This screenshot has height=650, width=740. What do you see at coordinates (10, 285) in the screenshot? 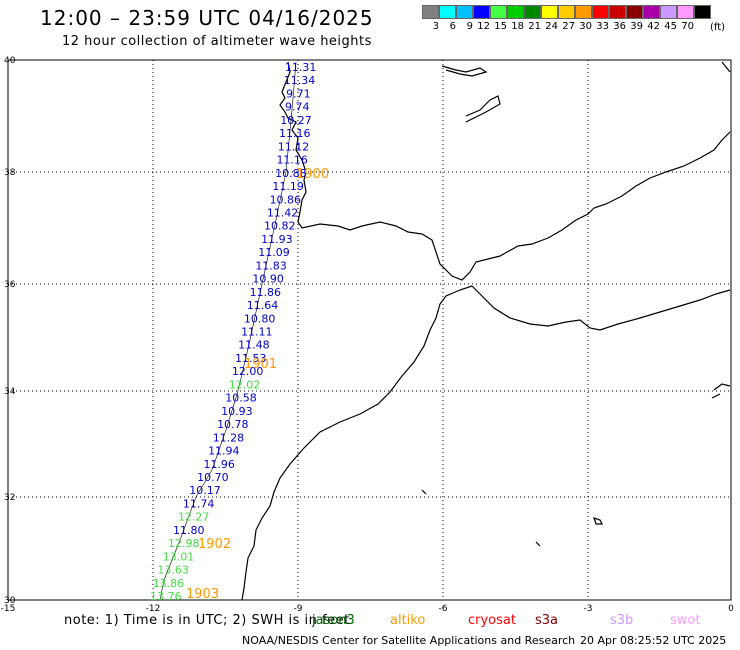
I see `latitude-label: 36` at bounding box center [10, 285].